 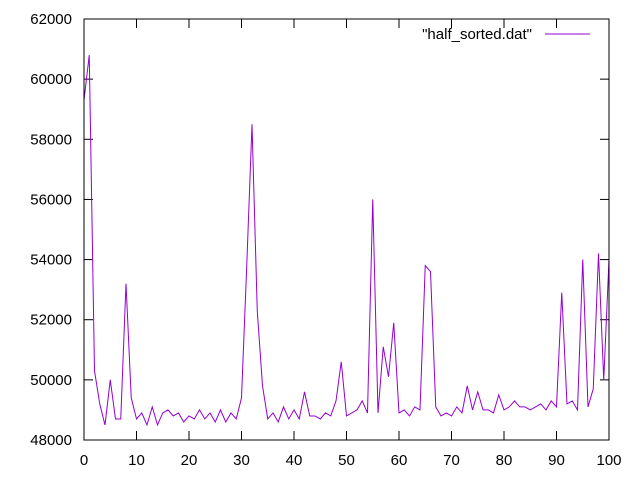 What do you see at coordinates (608, 460) in the screenshot?
I see `x-tick-label: 100` at bounding box center [608, 460].